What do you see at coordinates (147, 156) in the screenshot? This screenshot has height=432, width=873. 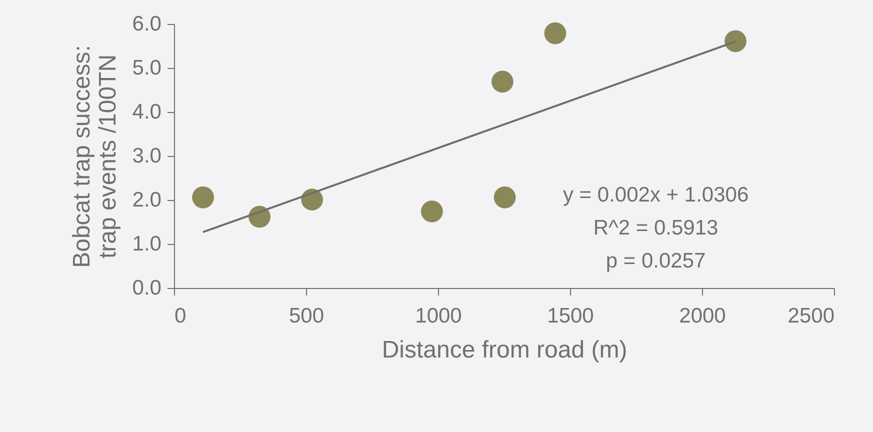 I see `y-tick-label: 3.0` at bounding box center [147, 156].